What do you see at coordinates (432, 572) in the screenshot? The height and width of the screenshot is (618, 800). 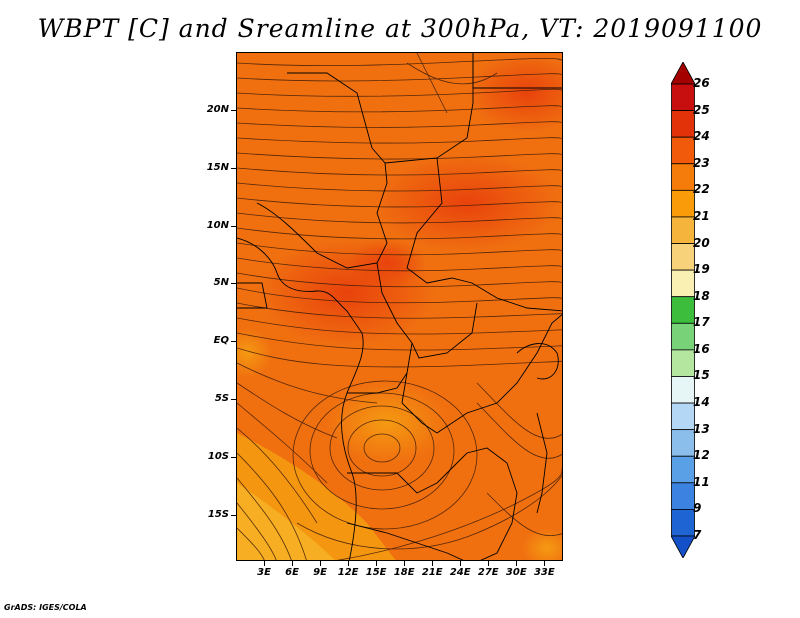 I see `lon-label: 21E` at bounding box center [432, 572].